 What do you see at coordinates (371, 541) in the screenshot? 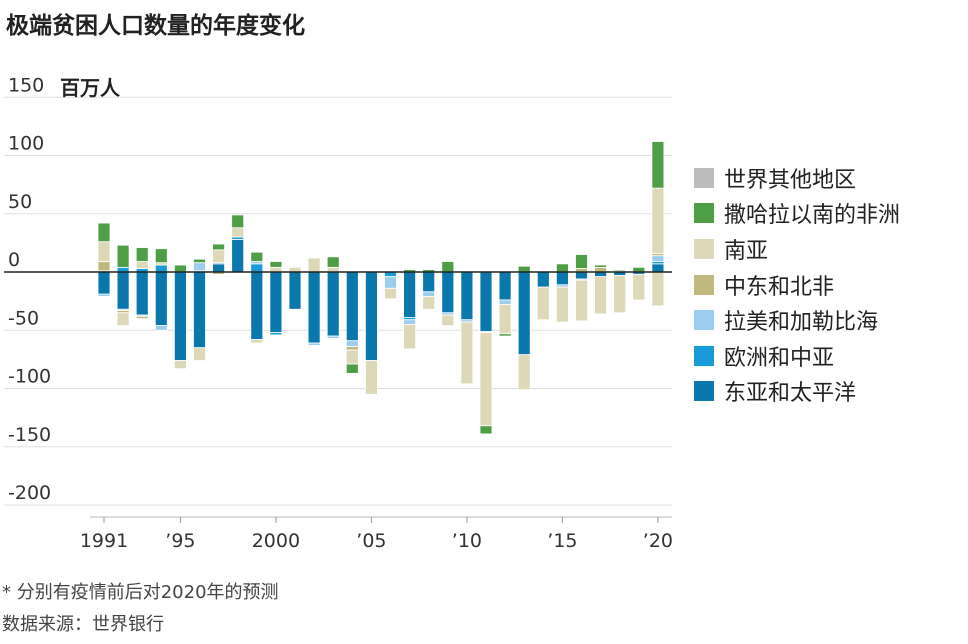
I see `x-tick-label: ’05` at bounding box center [371, 541].